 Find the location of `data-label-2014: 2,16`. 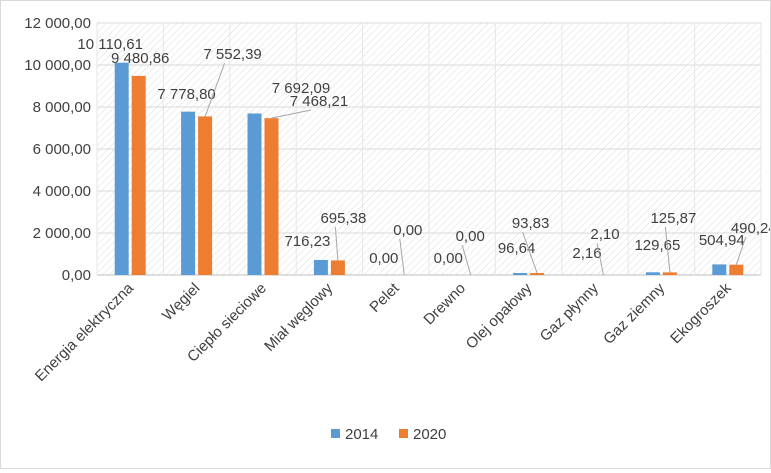

data-label-2014: 2,16 is located at coordinates (586, 253).